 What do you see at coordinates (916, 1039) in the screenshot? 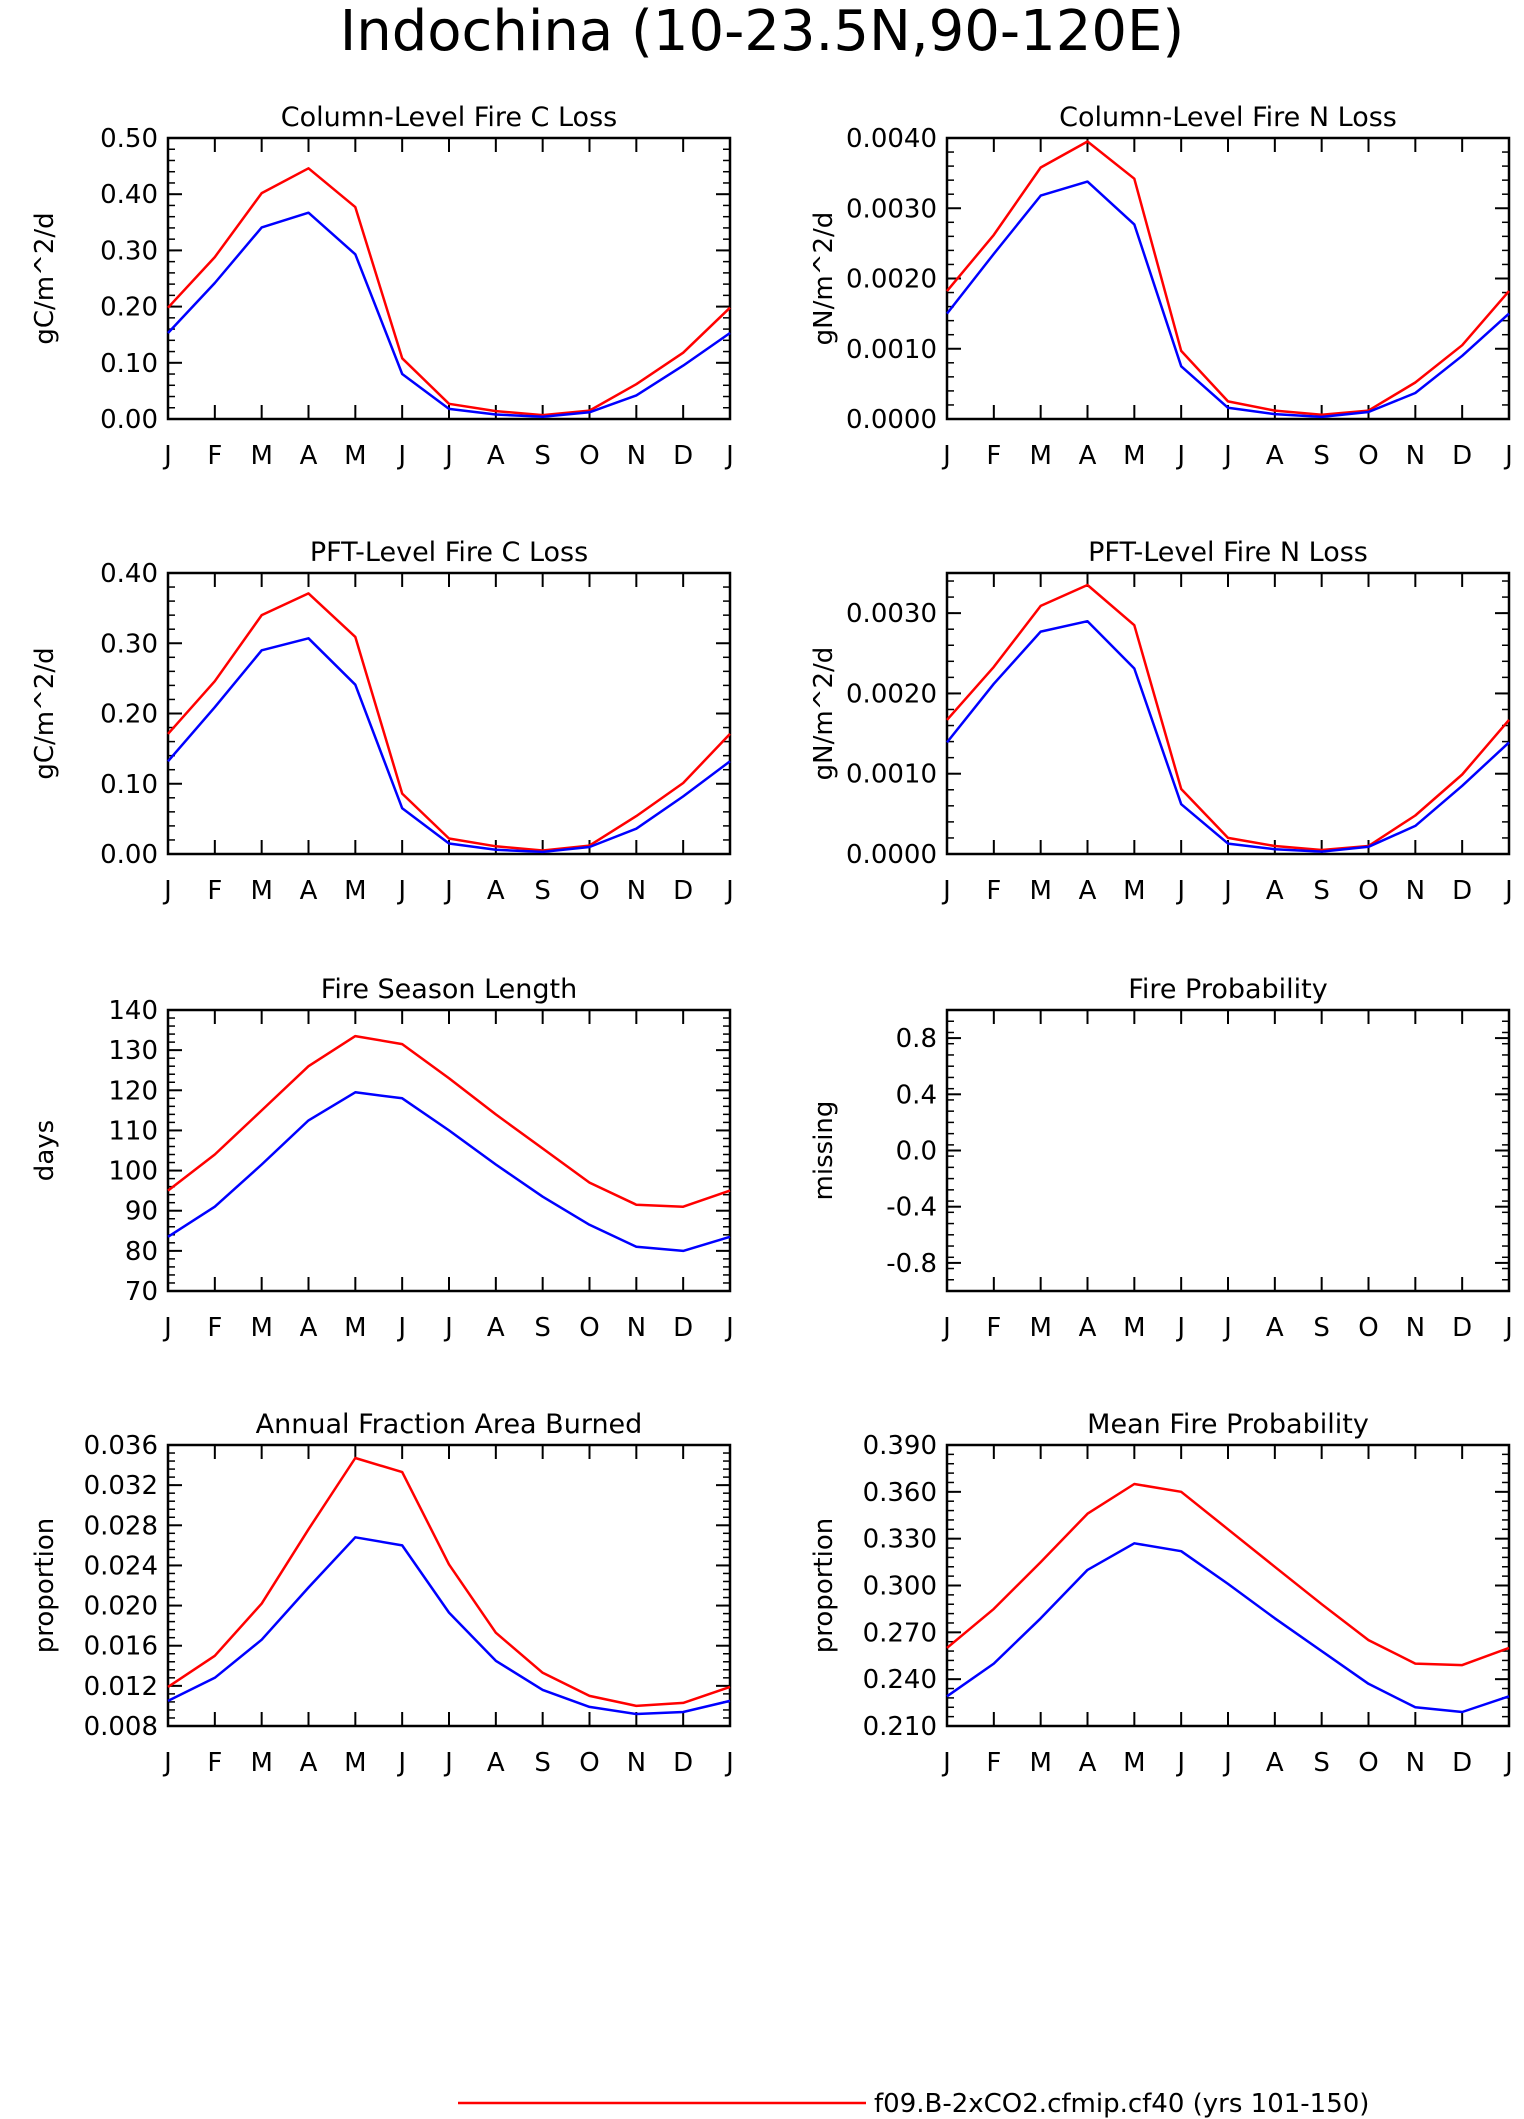
I see `y-tick-label: 0.8` at bounding box center [916, 1039].